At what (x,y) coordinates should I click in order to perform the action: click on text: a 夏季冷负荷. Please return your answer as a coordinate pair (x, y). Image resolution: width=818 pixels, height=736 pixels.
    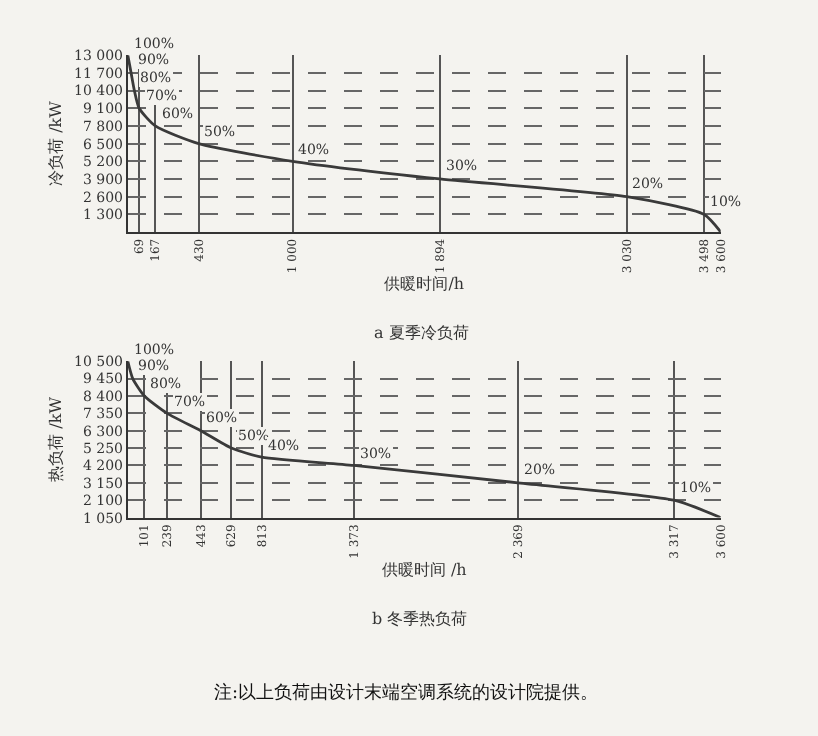
    Looking at the image, I should click on (421, 333).